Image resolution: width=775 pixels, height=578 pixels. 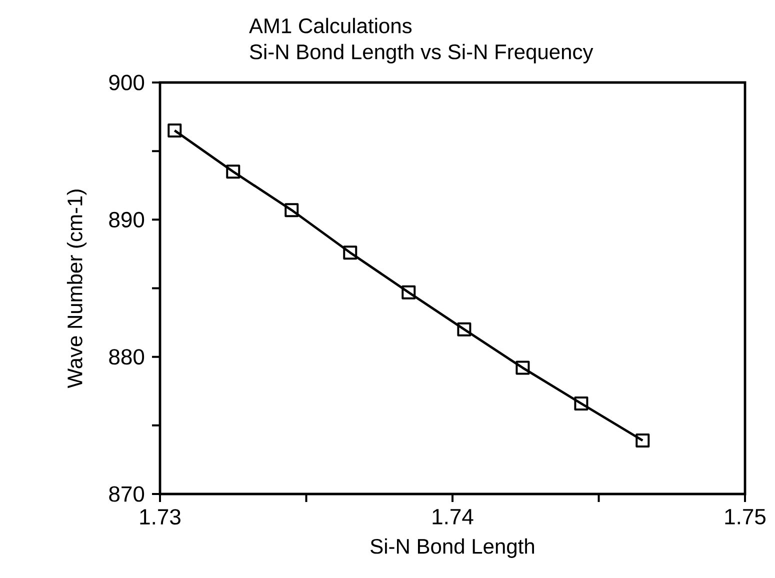 I want to click on chart-title: AM1 Calculations, so click(x=330, y=26).